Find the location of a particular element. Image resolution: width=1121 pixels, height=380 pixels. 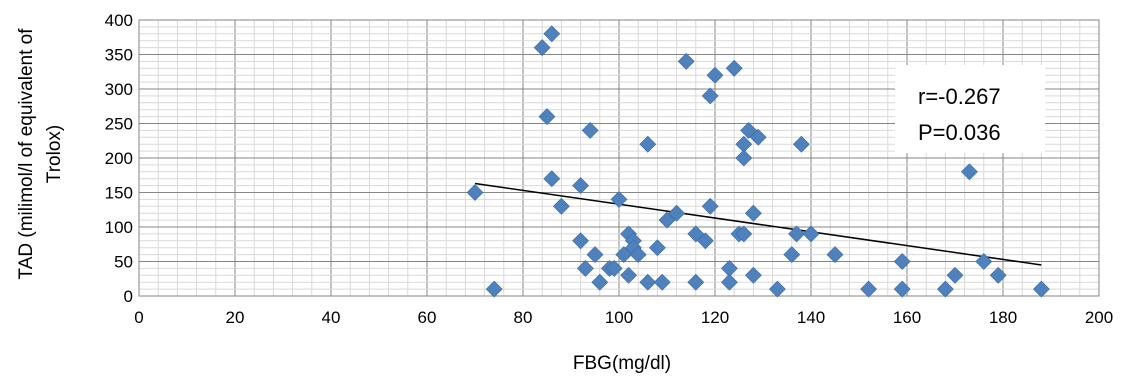

x-tick-label: 60 is located at coordinates (427, 317).